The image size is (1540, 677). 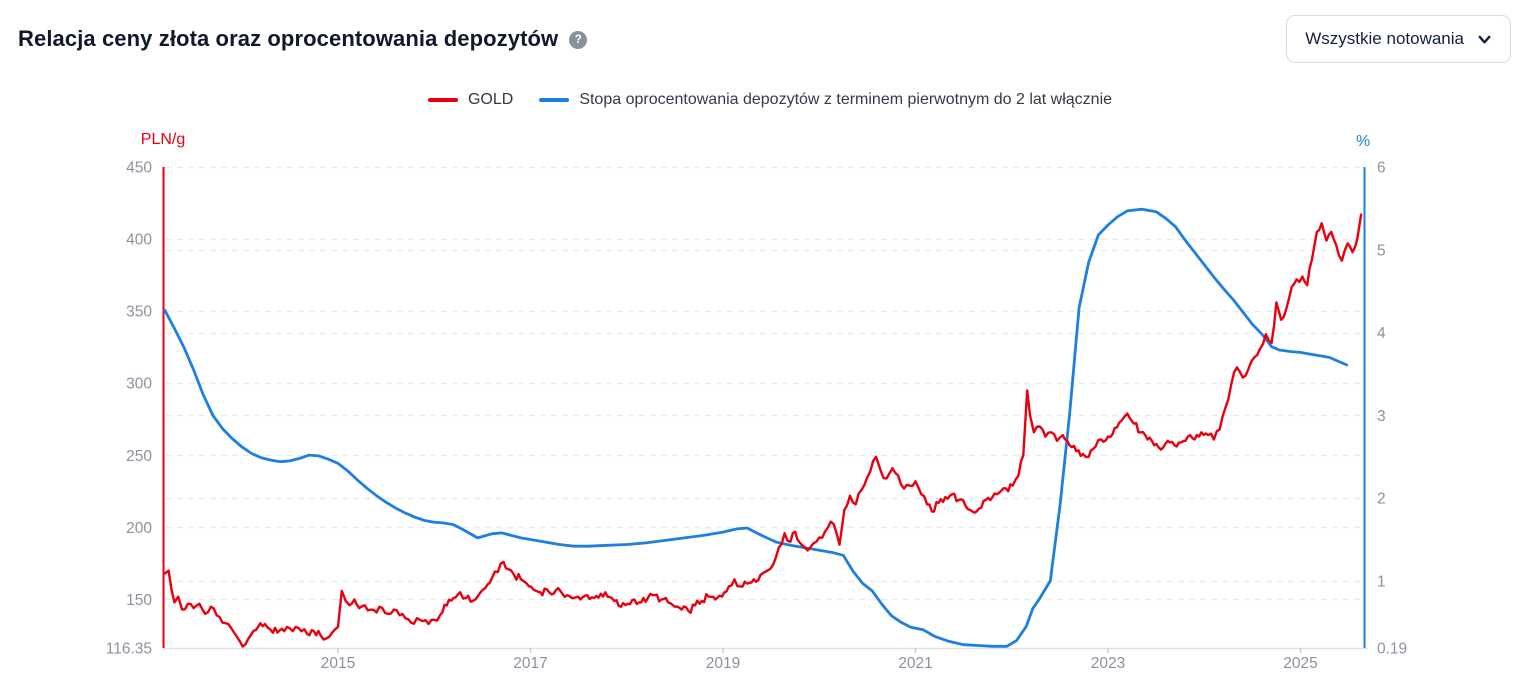 I want to click on legend-item-gold: GOLD, so click(x=470, y=100).